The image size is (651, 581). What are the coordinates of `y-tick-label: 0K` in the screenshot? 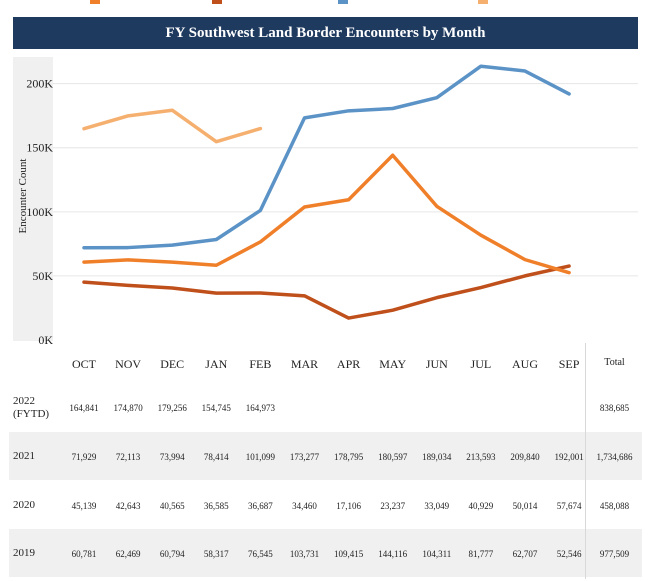 It's located at (45, 339).